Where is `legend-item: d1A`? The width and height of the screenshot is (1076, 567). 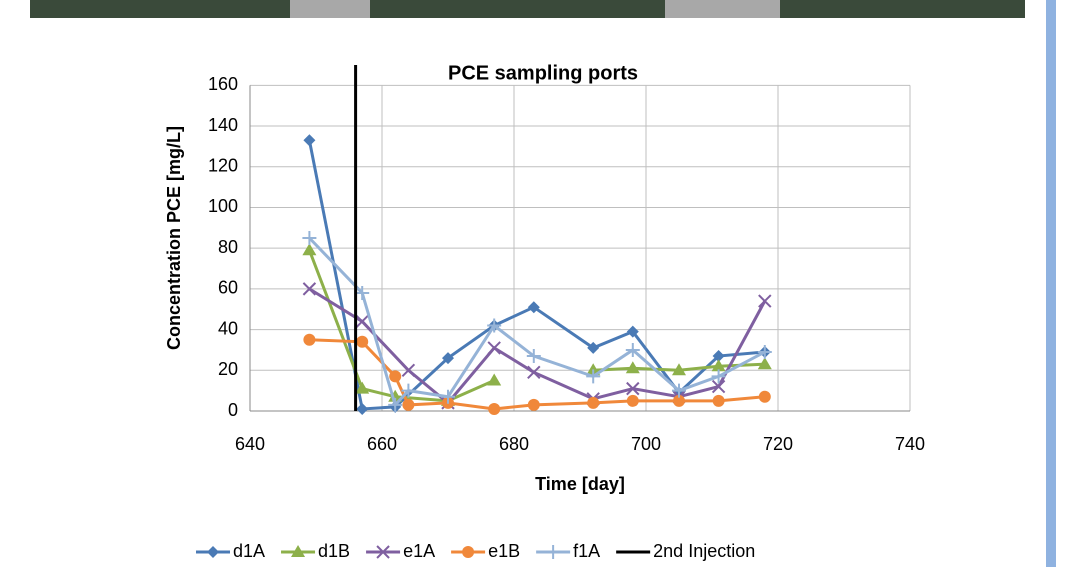 legend-item: d1A is located at coordinates (230, 551).